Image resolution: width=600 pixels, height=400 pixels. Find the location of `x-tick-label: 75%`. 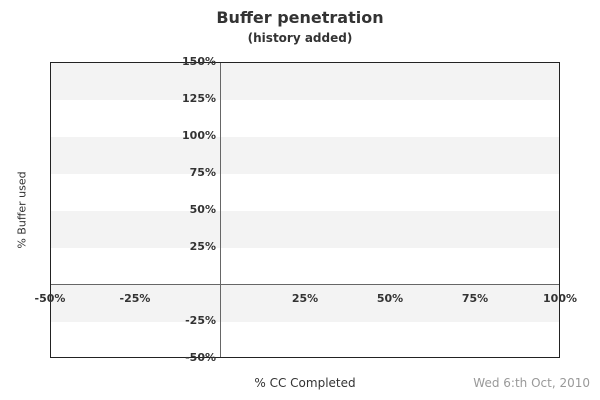

x-tick-label: 75% is located at coordinates (475, 298).